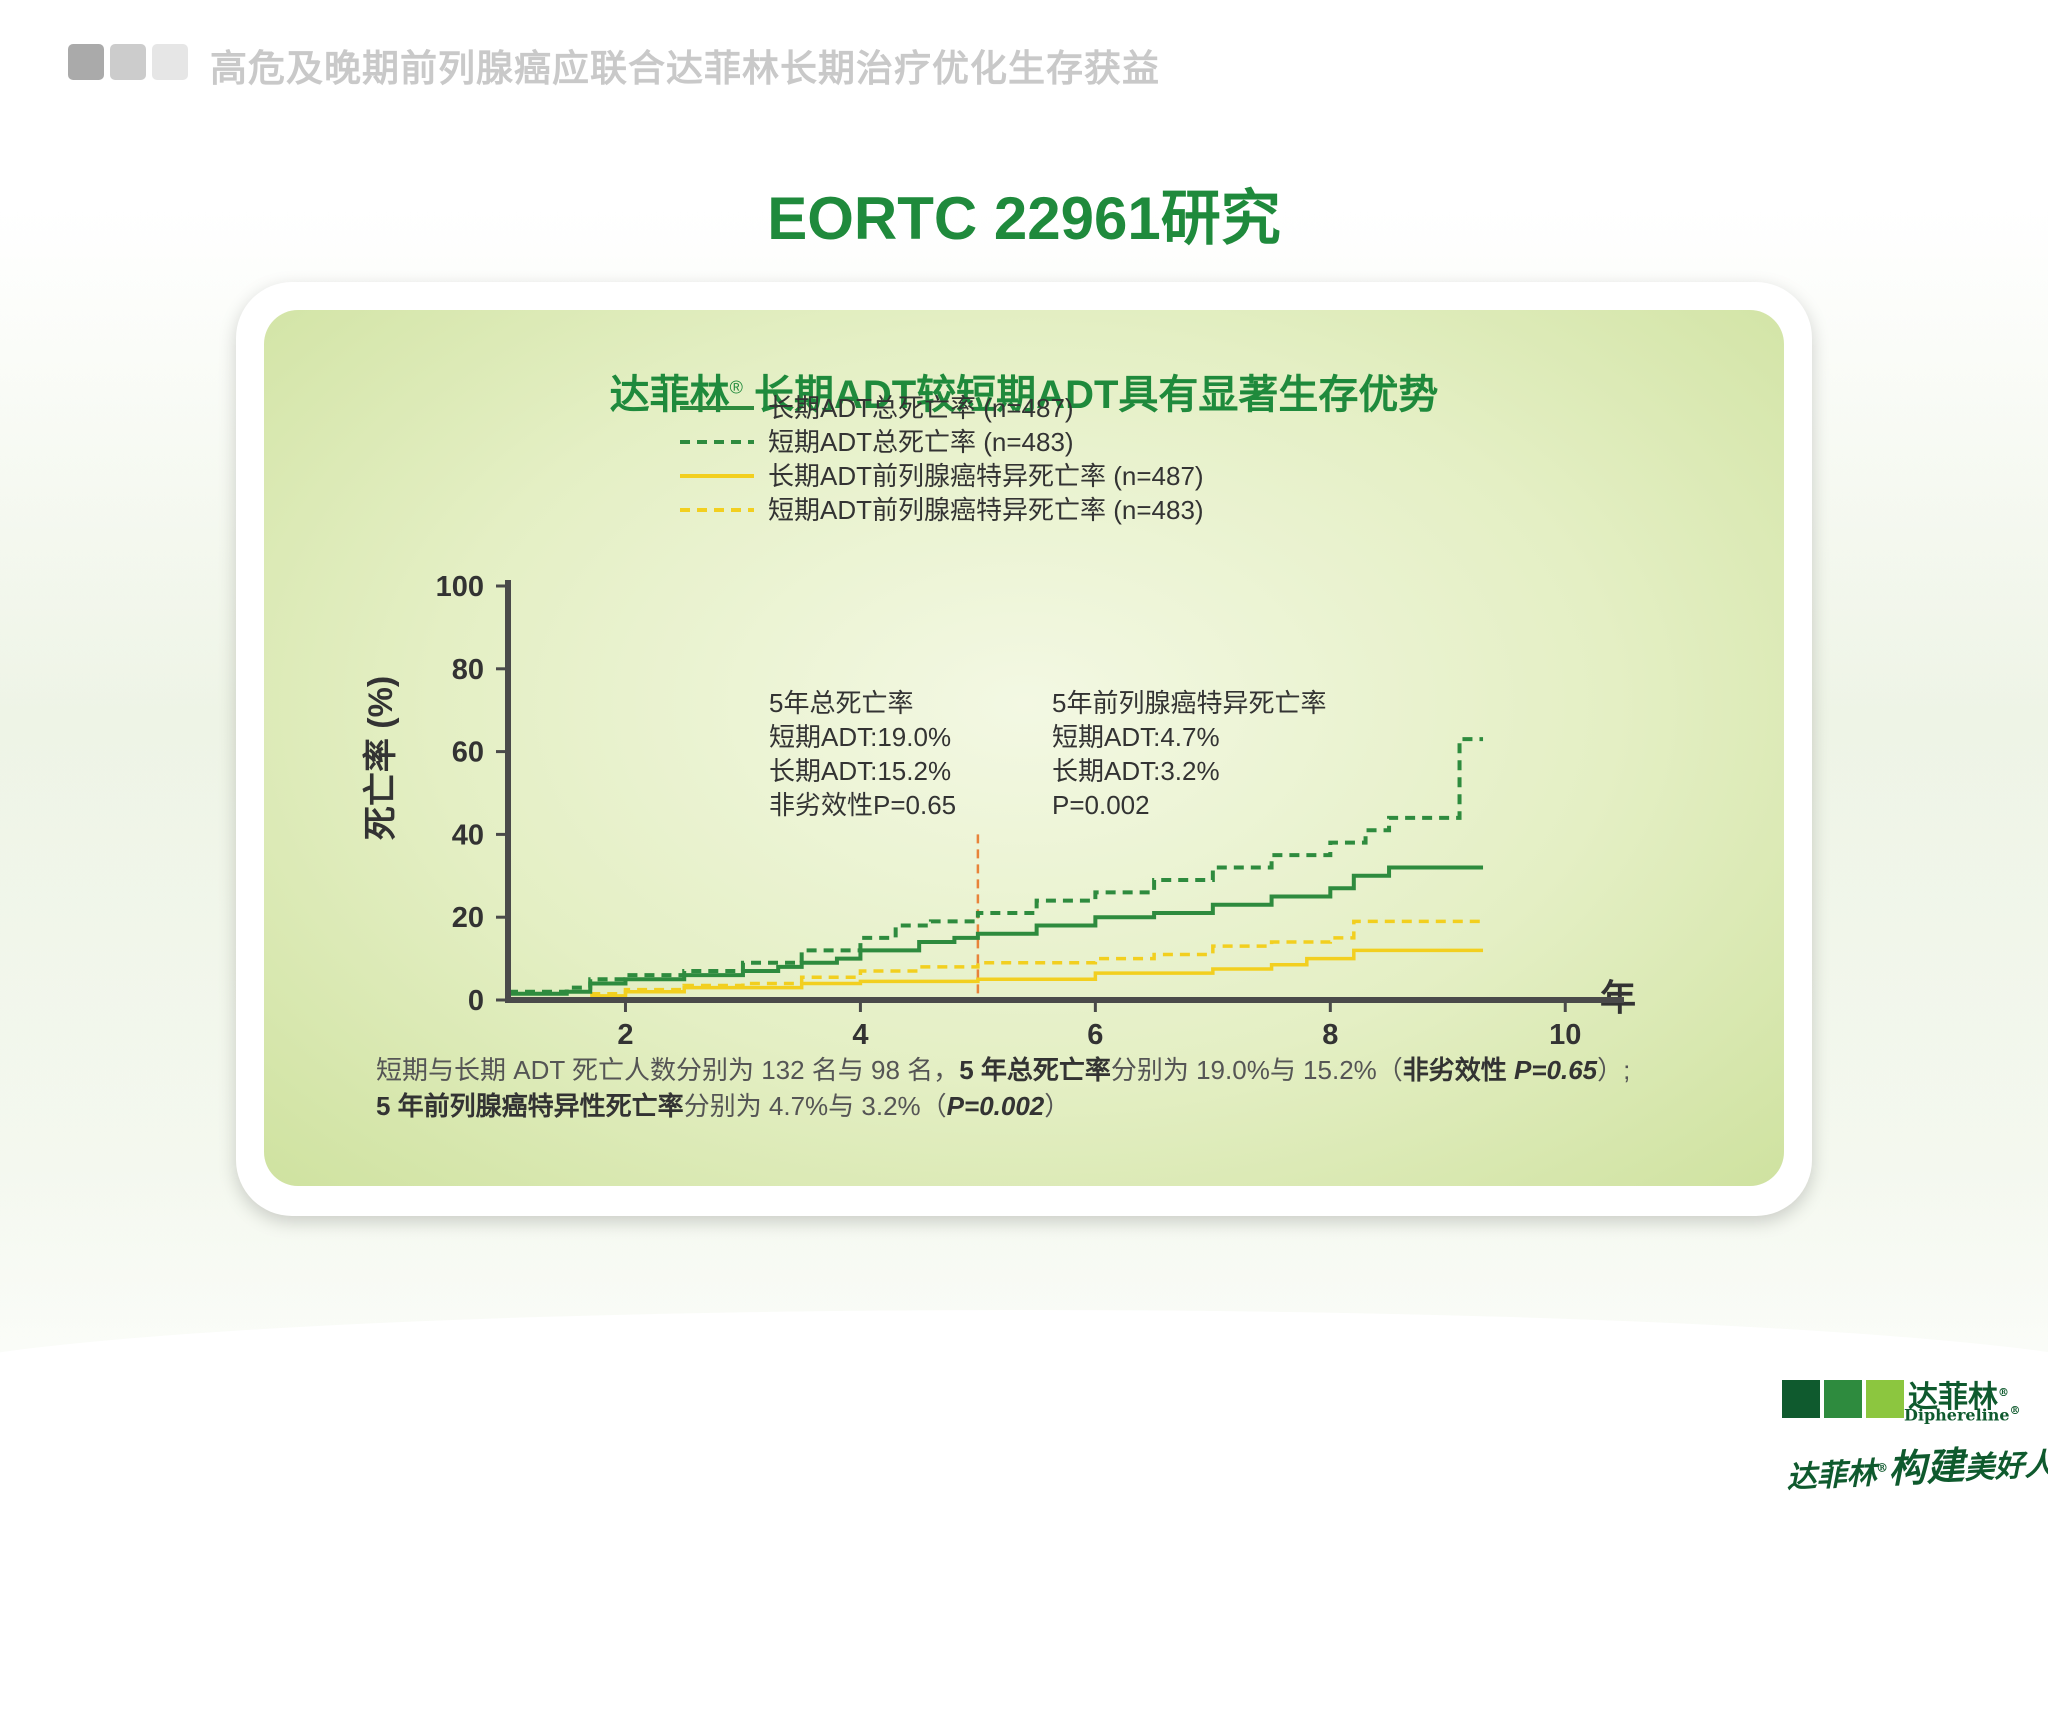  What do you see at coordinates (1057, 1106) in the screenshot?
I see `footnote-text: ）` at bounding box center [1057, 1106].